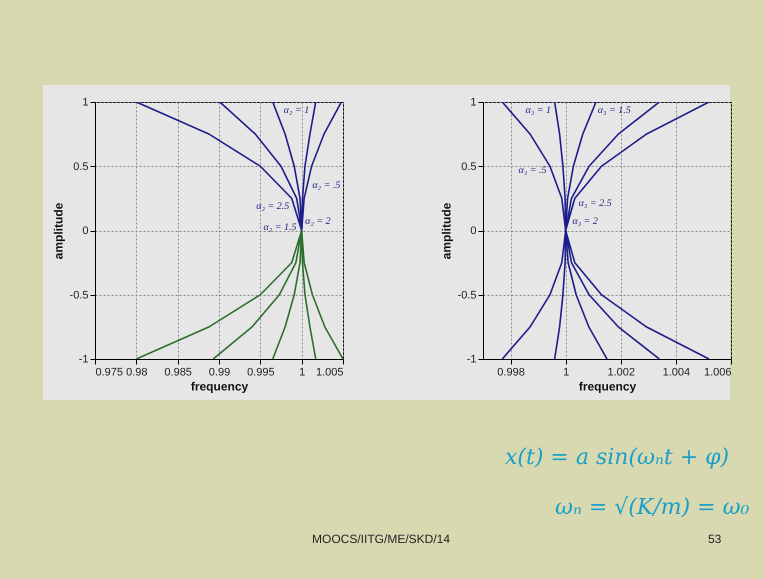 The height and width of the screenshot is (579, 764). Describe the element at coordinates (110, 372) in the screenshot. I see `x-tick-label: 0.975` at that location.